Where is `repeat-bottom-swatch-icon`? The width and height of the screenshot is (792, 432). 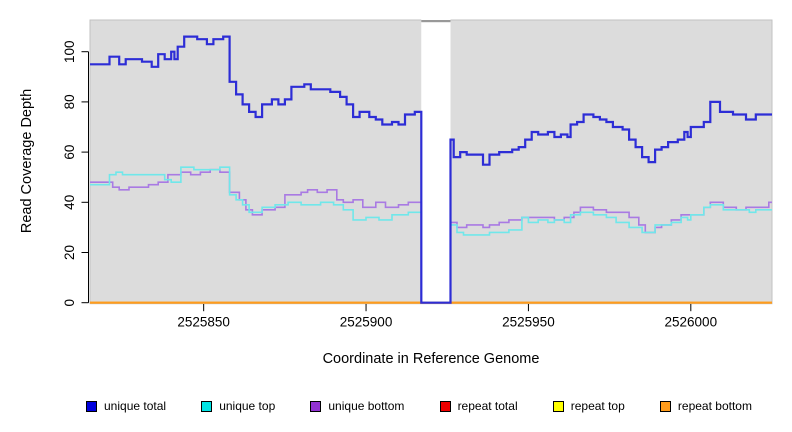
repeat-bottom-swatch-icon is located at coordinates (665, 406).